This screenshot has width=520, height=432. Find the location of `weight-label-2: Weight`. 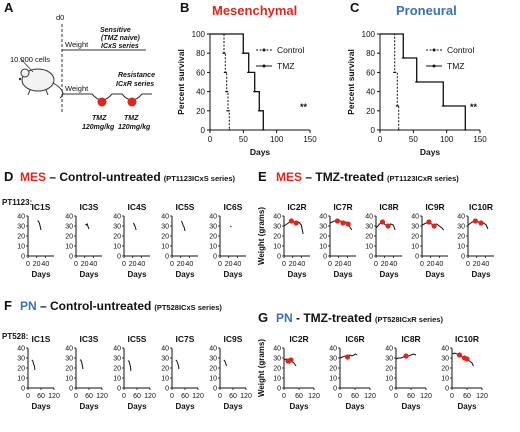

weight-label-2: Weight is located at coordinates (77, 88).